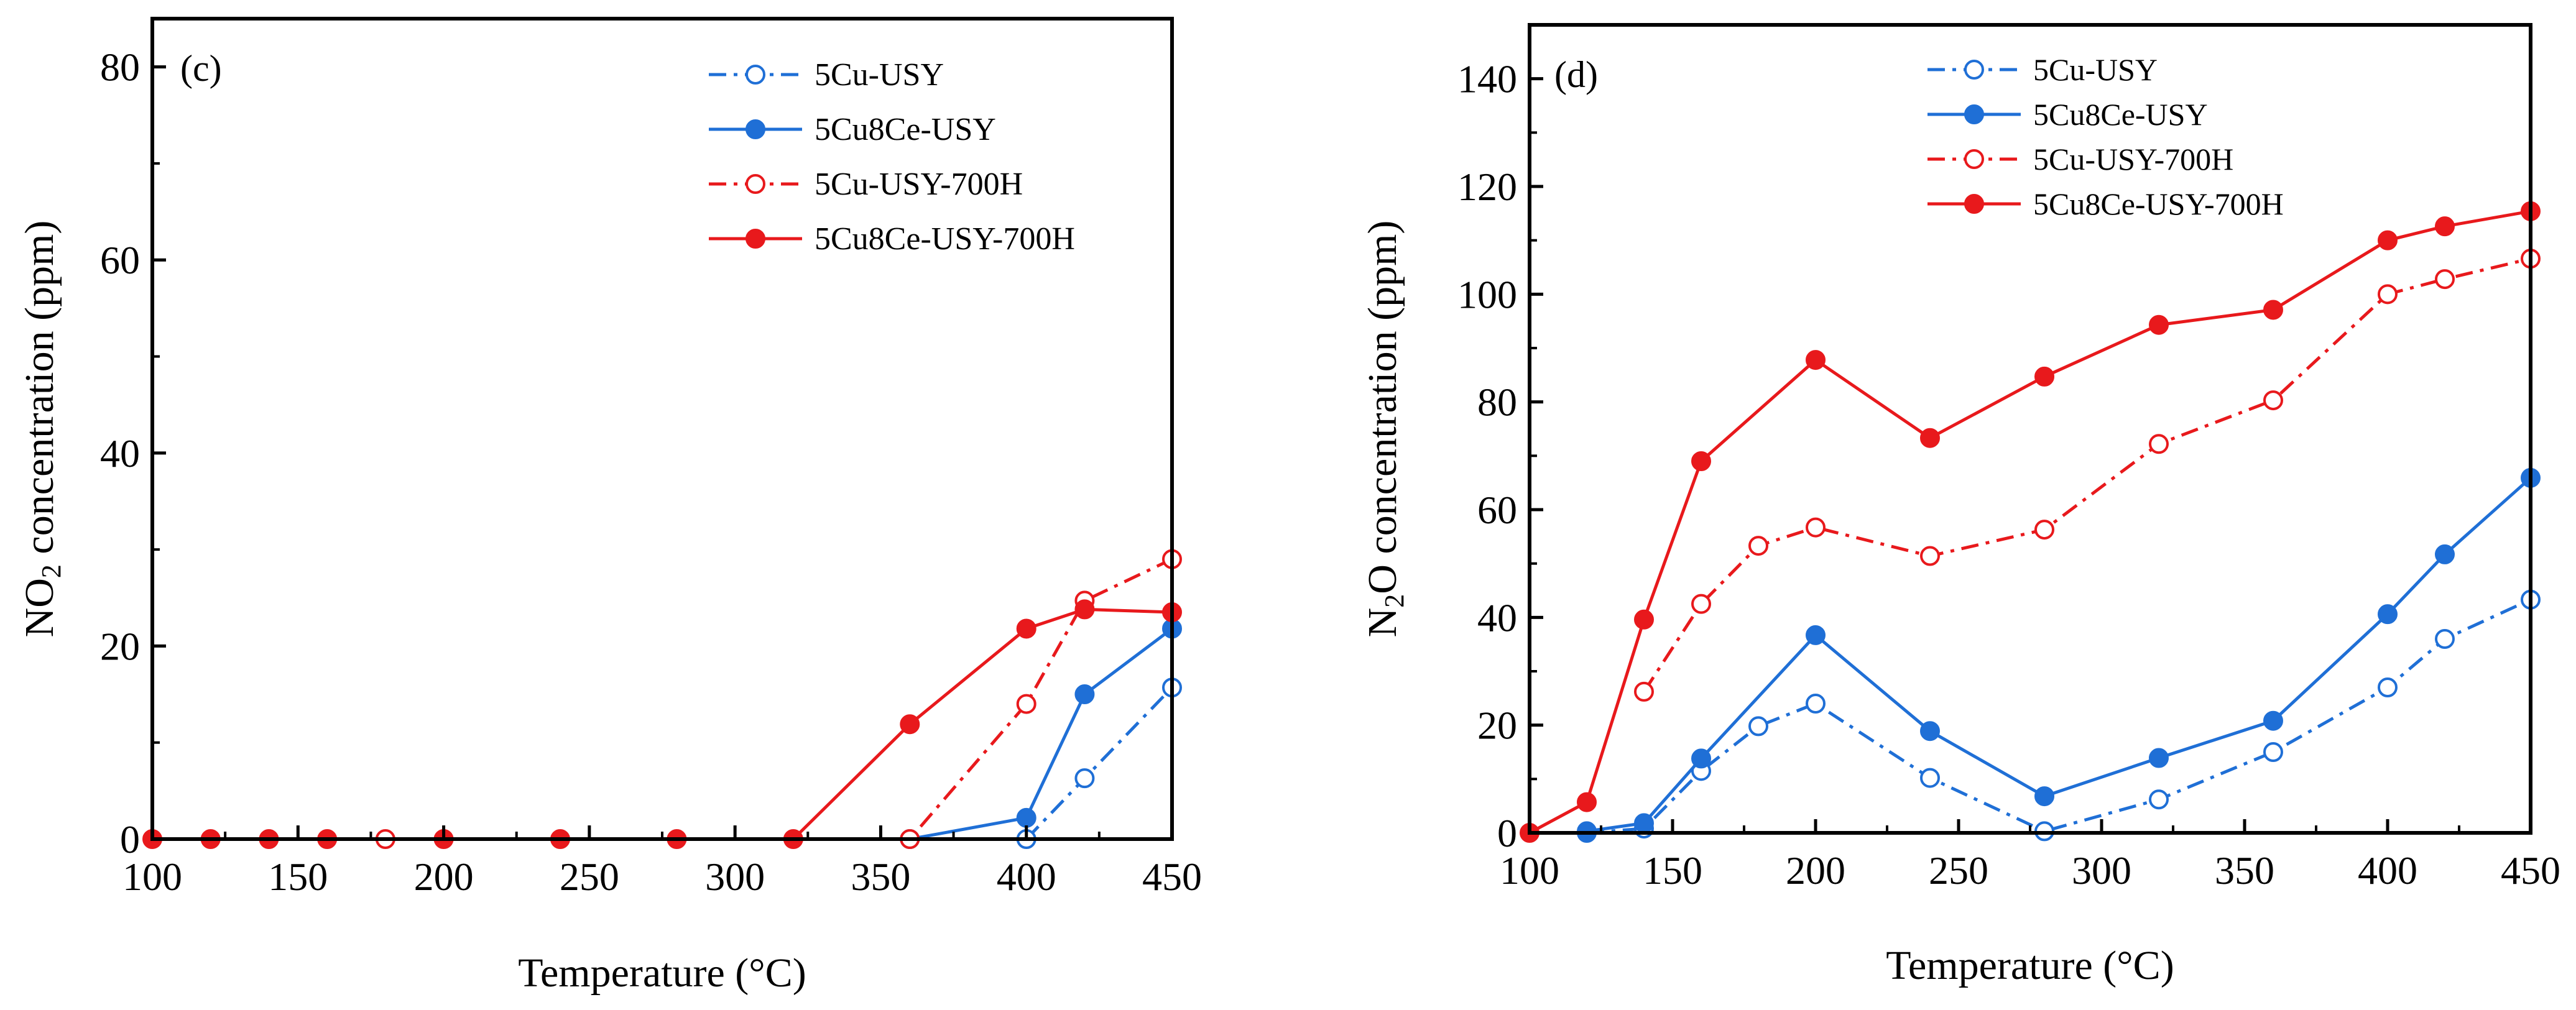  Describe the element at coordinates (662, 973) in the screenshot. I see `panel-c-x-axis-title: Temperature (°C)` at that location.